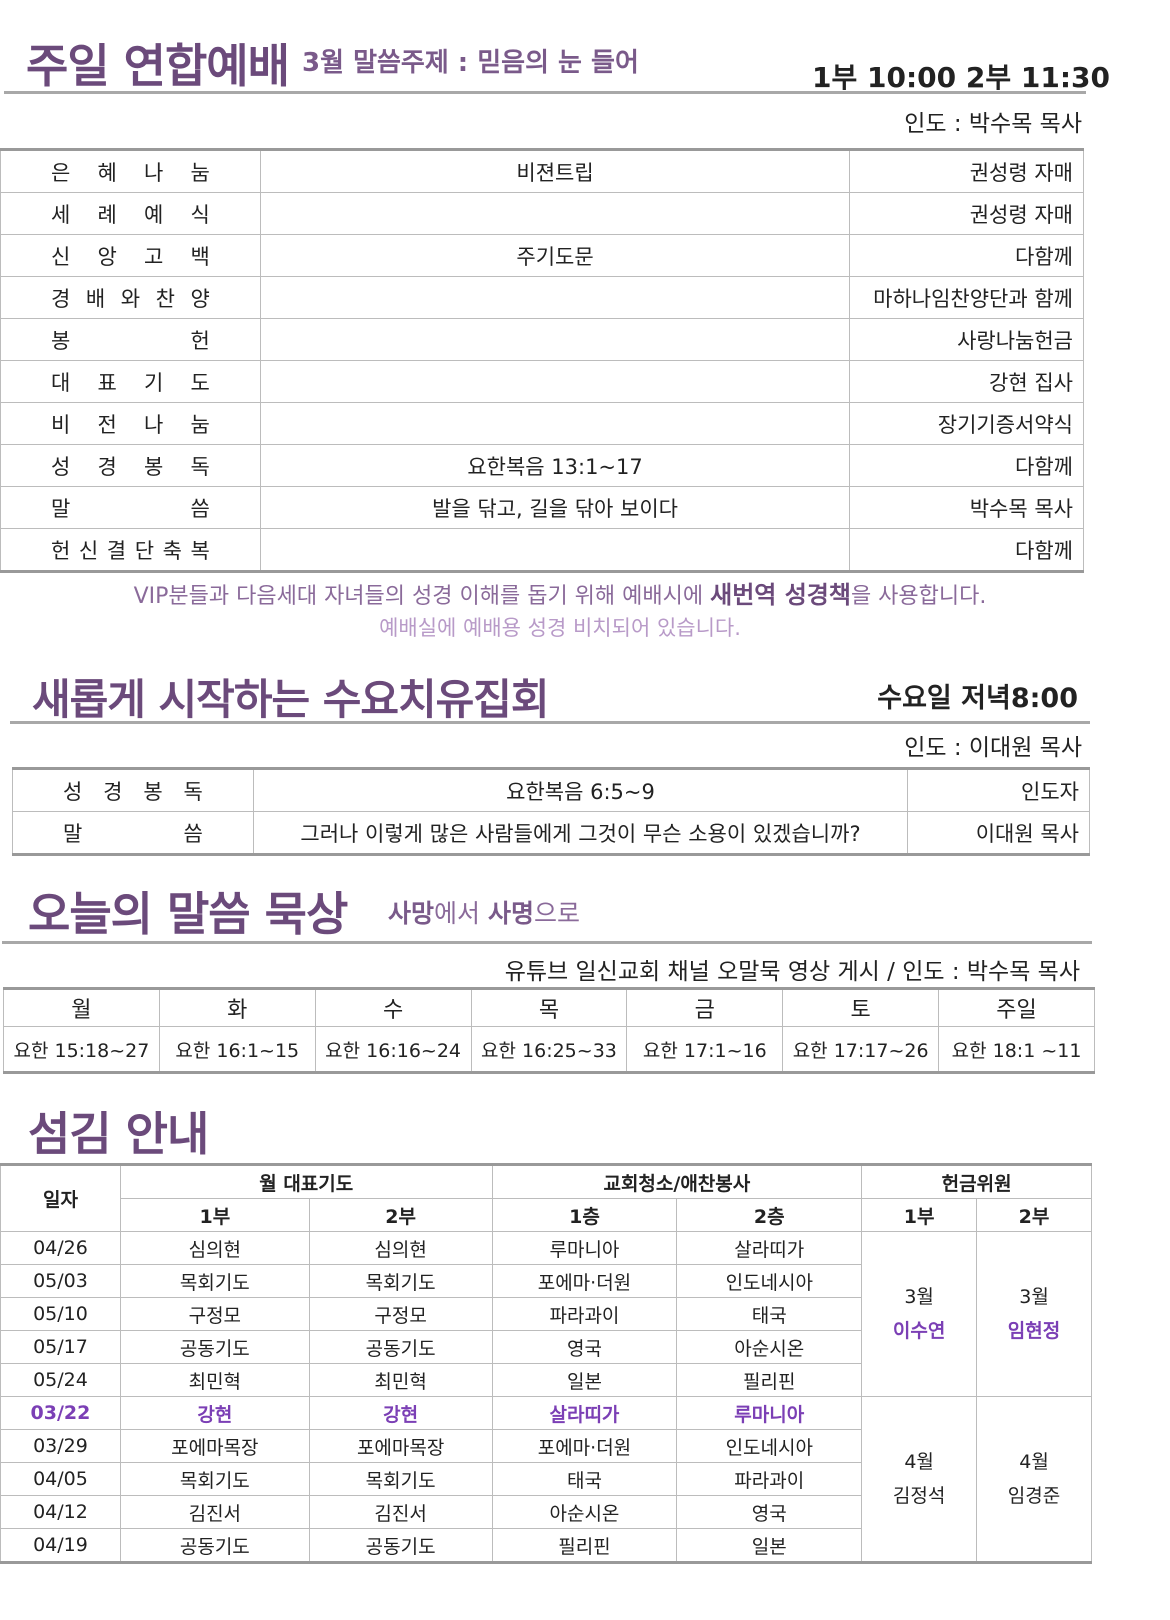  I want to click on date-cell: 04/12, so click(60, 1512).